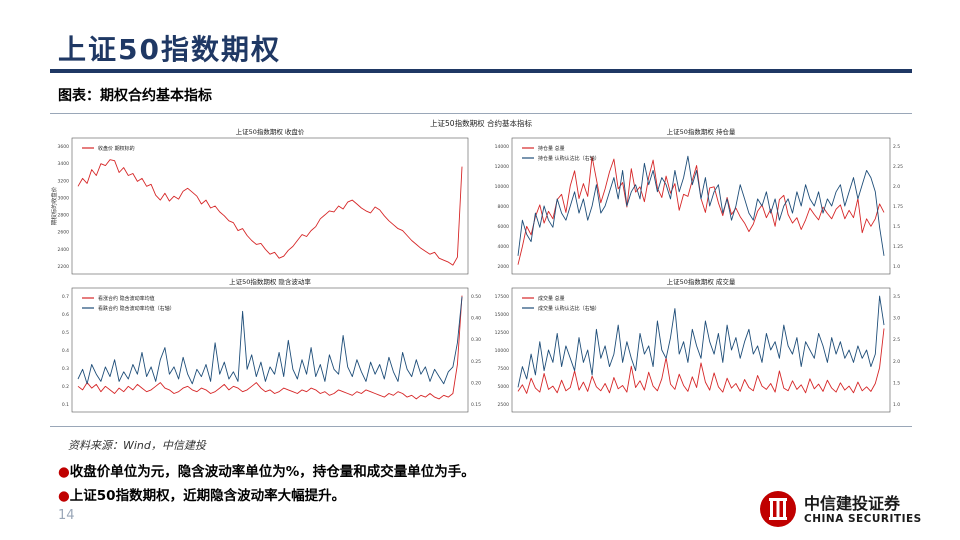  What do you see at coordinates (272, 472) in the screenshot?
I see `bullet-1-text: 收盘价单位为元，隐含波动率单位为%，持仓量和成交量单位为手。` at bounding box center [272, 472].